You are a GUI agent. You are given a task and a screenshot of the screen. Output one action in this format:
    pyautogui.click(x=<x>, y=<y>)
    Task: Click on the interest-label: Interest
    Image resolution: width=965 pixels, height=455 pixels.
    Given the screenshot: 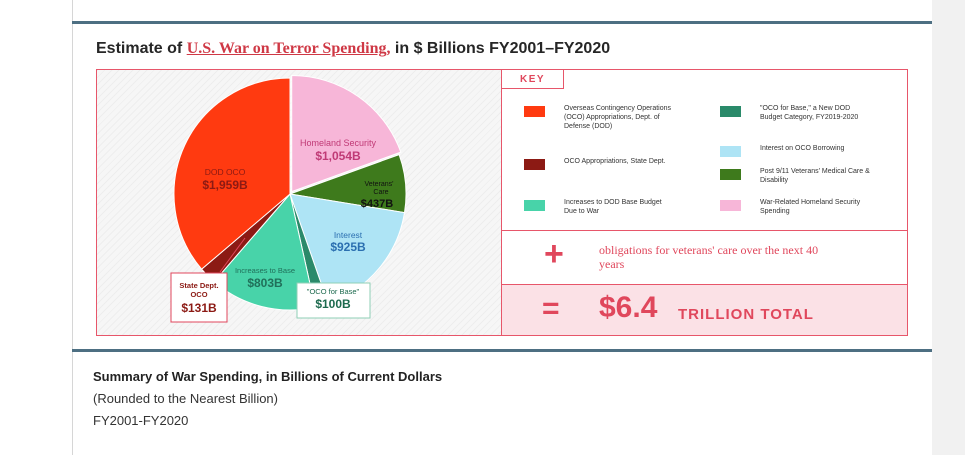 What is the action you would take?
    pyautogui.click(x=348, y=235)
    